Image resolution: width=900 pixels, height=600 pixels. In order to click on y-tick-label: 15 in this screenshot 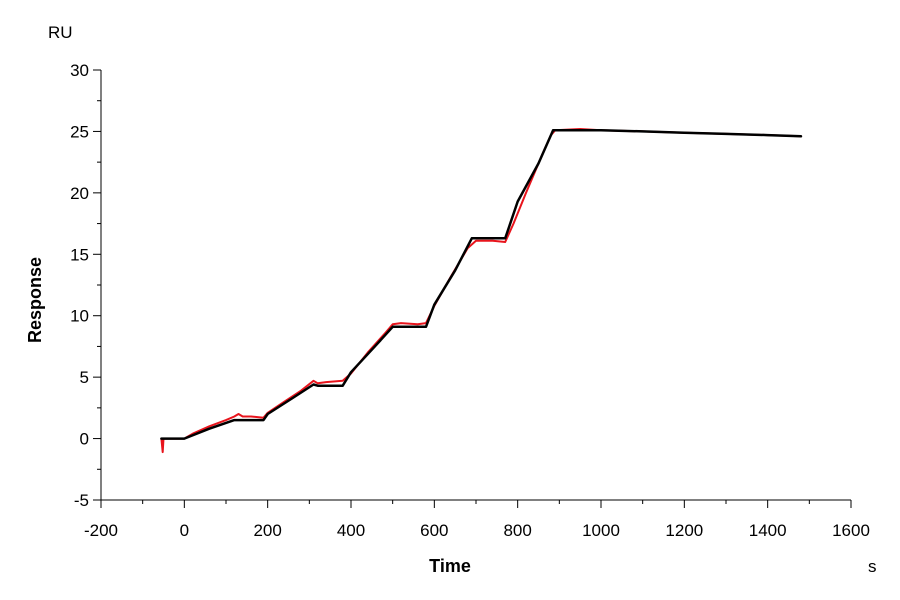, I will do `click(79, 254)`.